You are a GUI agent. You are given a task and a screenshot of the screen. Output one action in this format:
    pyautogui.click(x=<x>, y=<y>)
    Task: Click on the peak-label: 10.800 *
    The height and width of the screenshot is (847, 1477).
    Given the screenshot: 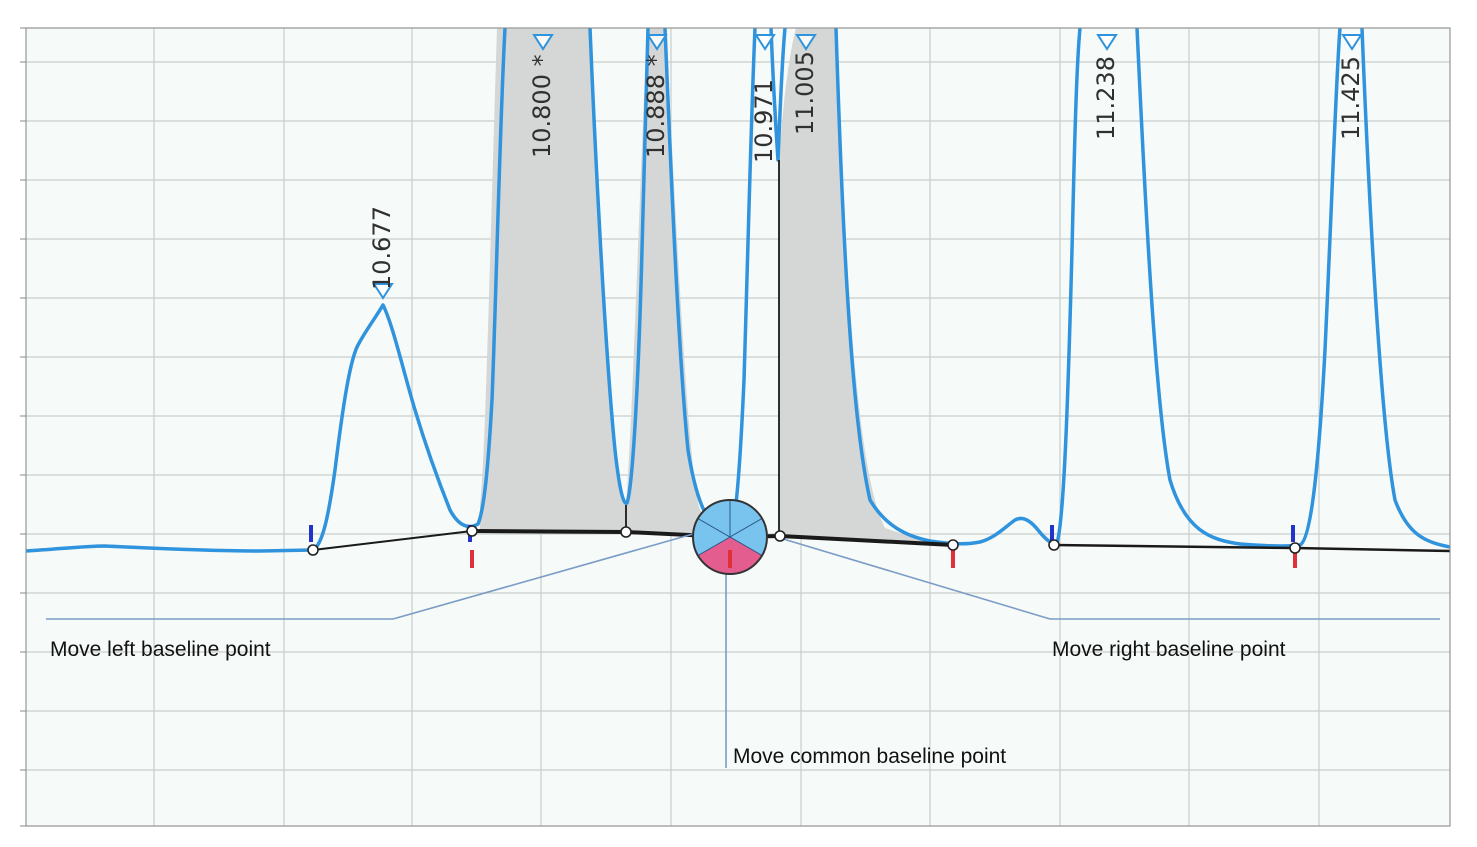 What is the action you would take?
    pyautogui.click(x=542, y=106)
    